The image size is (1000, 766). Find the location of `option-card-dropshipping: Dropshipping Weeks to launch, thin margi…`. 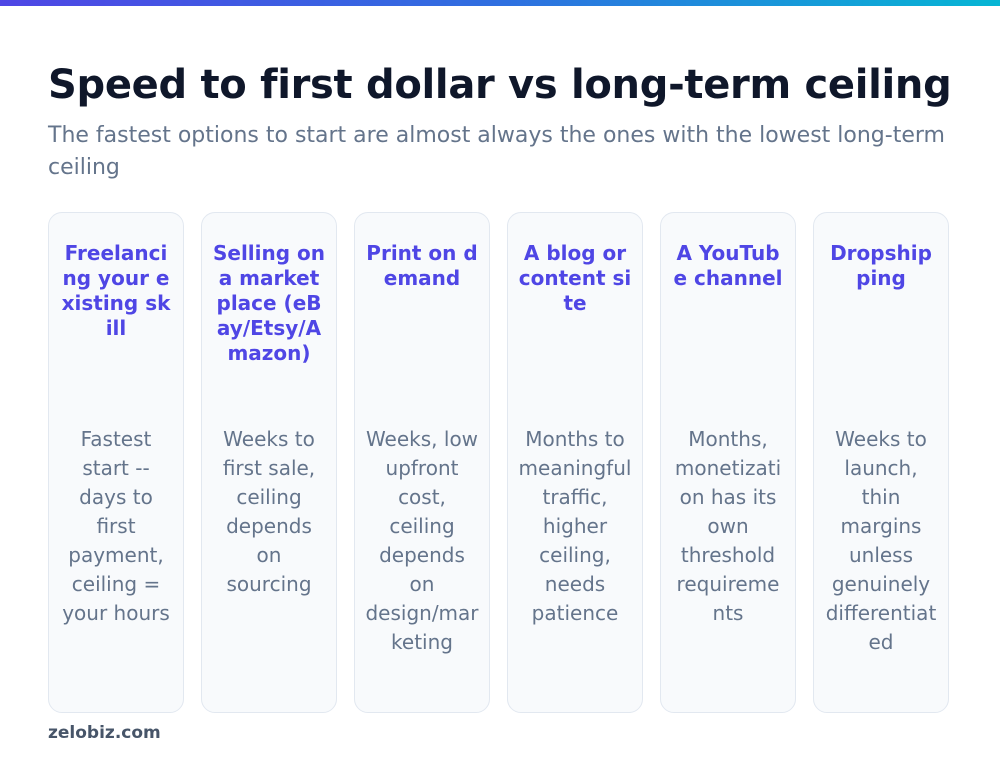

option-card-dropshipping: Dropshipping Weeks to launch, thin margi… is located at coordinates (881, 462).